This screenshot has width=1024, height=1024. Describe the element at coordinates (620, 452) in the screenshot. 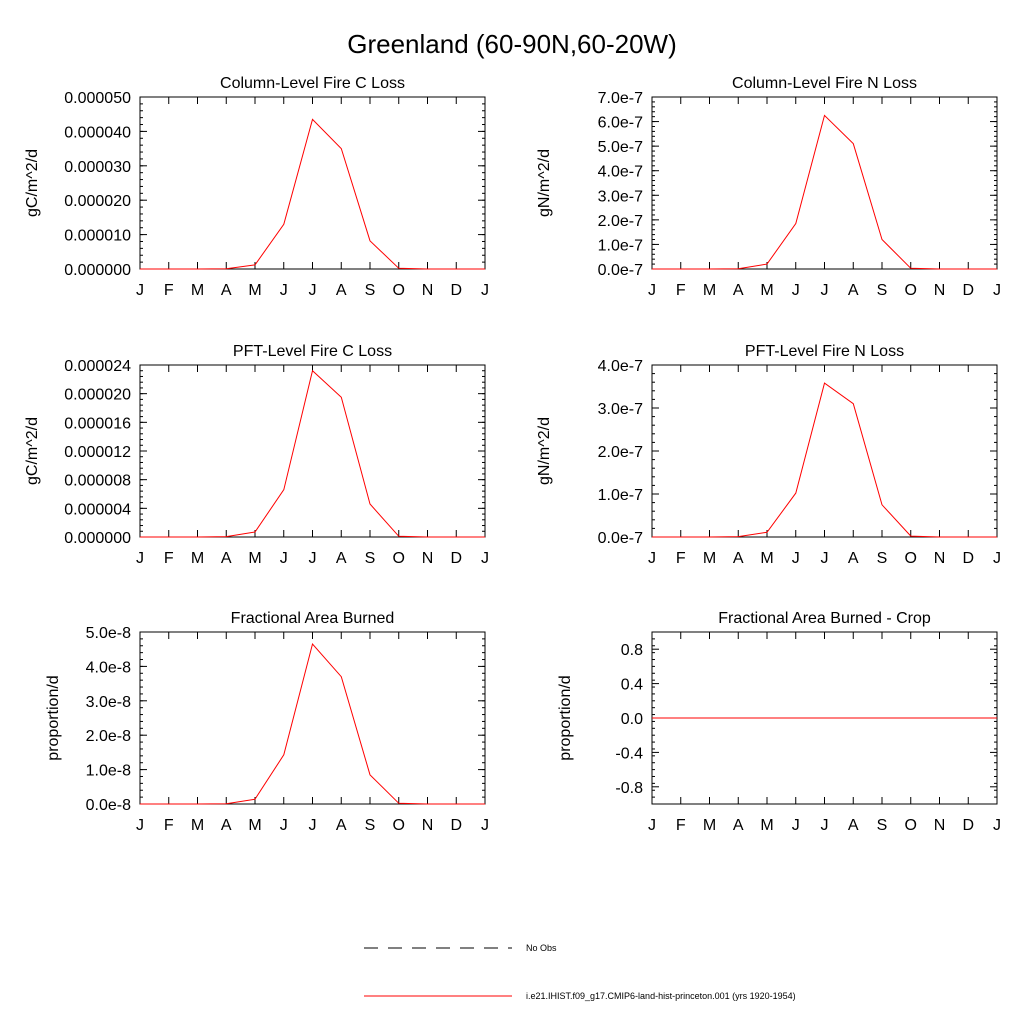

I see `y-tick-label: 2.0e-7` at that location.